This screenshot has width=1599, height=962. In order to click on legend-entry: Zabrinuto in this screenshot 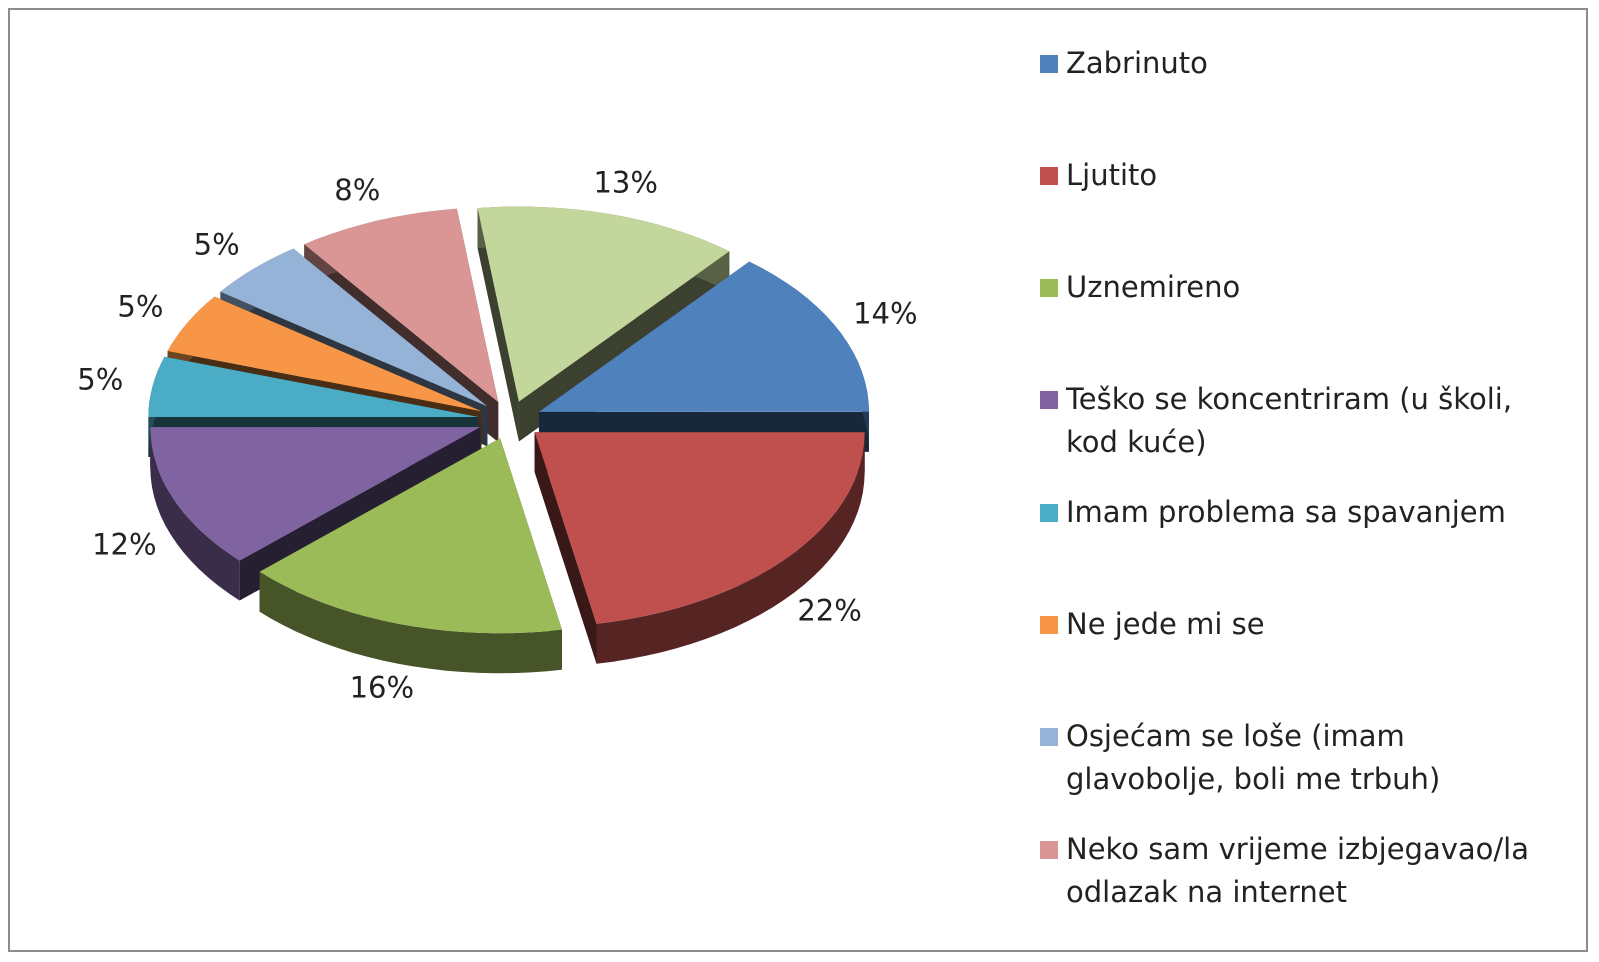, I will do `click(1300, 63)`.